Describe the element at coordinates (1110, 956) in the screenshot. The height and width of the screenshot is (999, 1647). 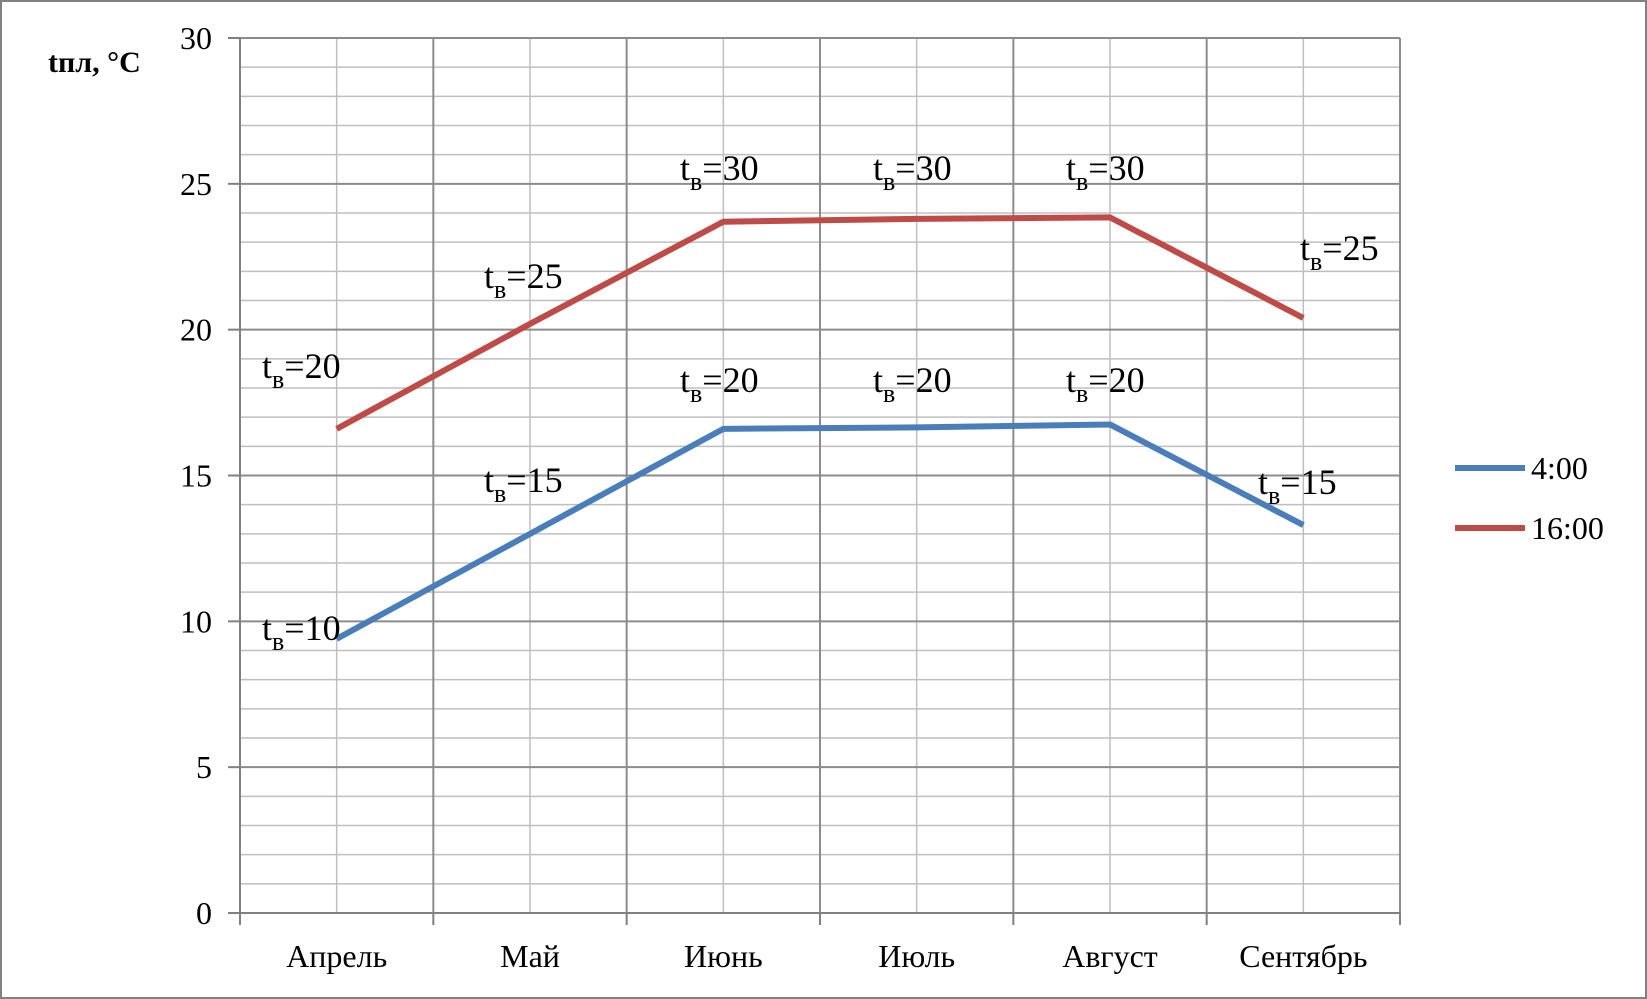
I see `x-tick-label: Август` at that location.